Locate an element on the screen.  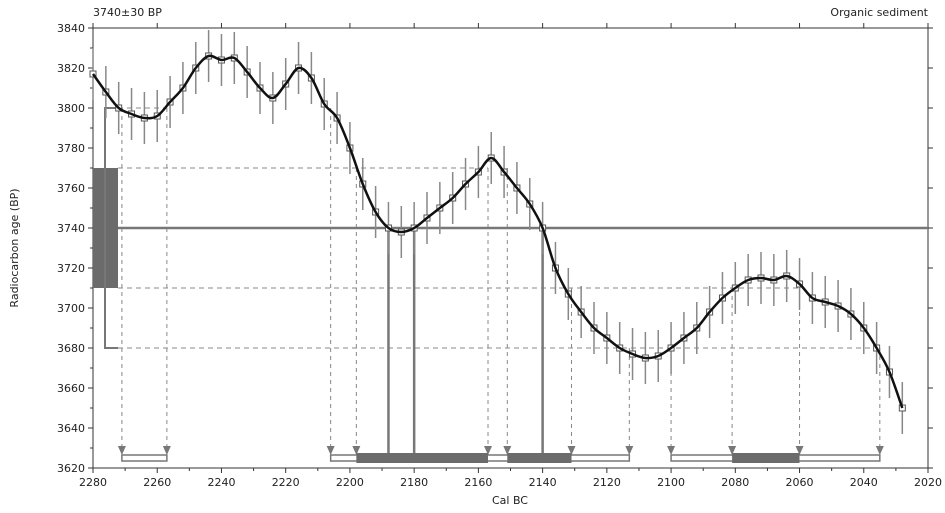
y-tick-label: 3740 is located at coordinates (71, 228).